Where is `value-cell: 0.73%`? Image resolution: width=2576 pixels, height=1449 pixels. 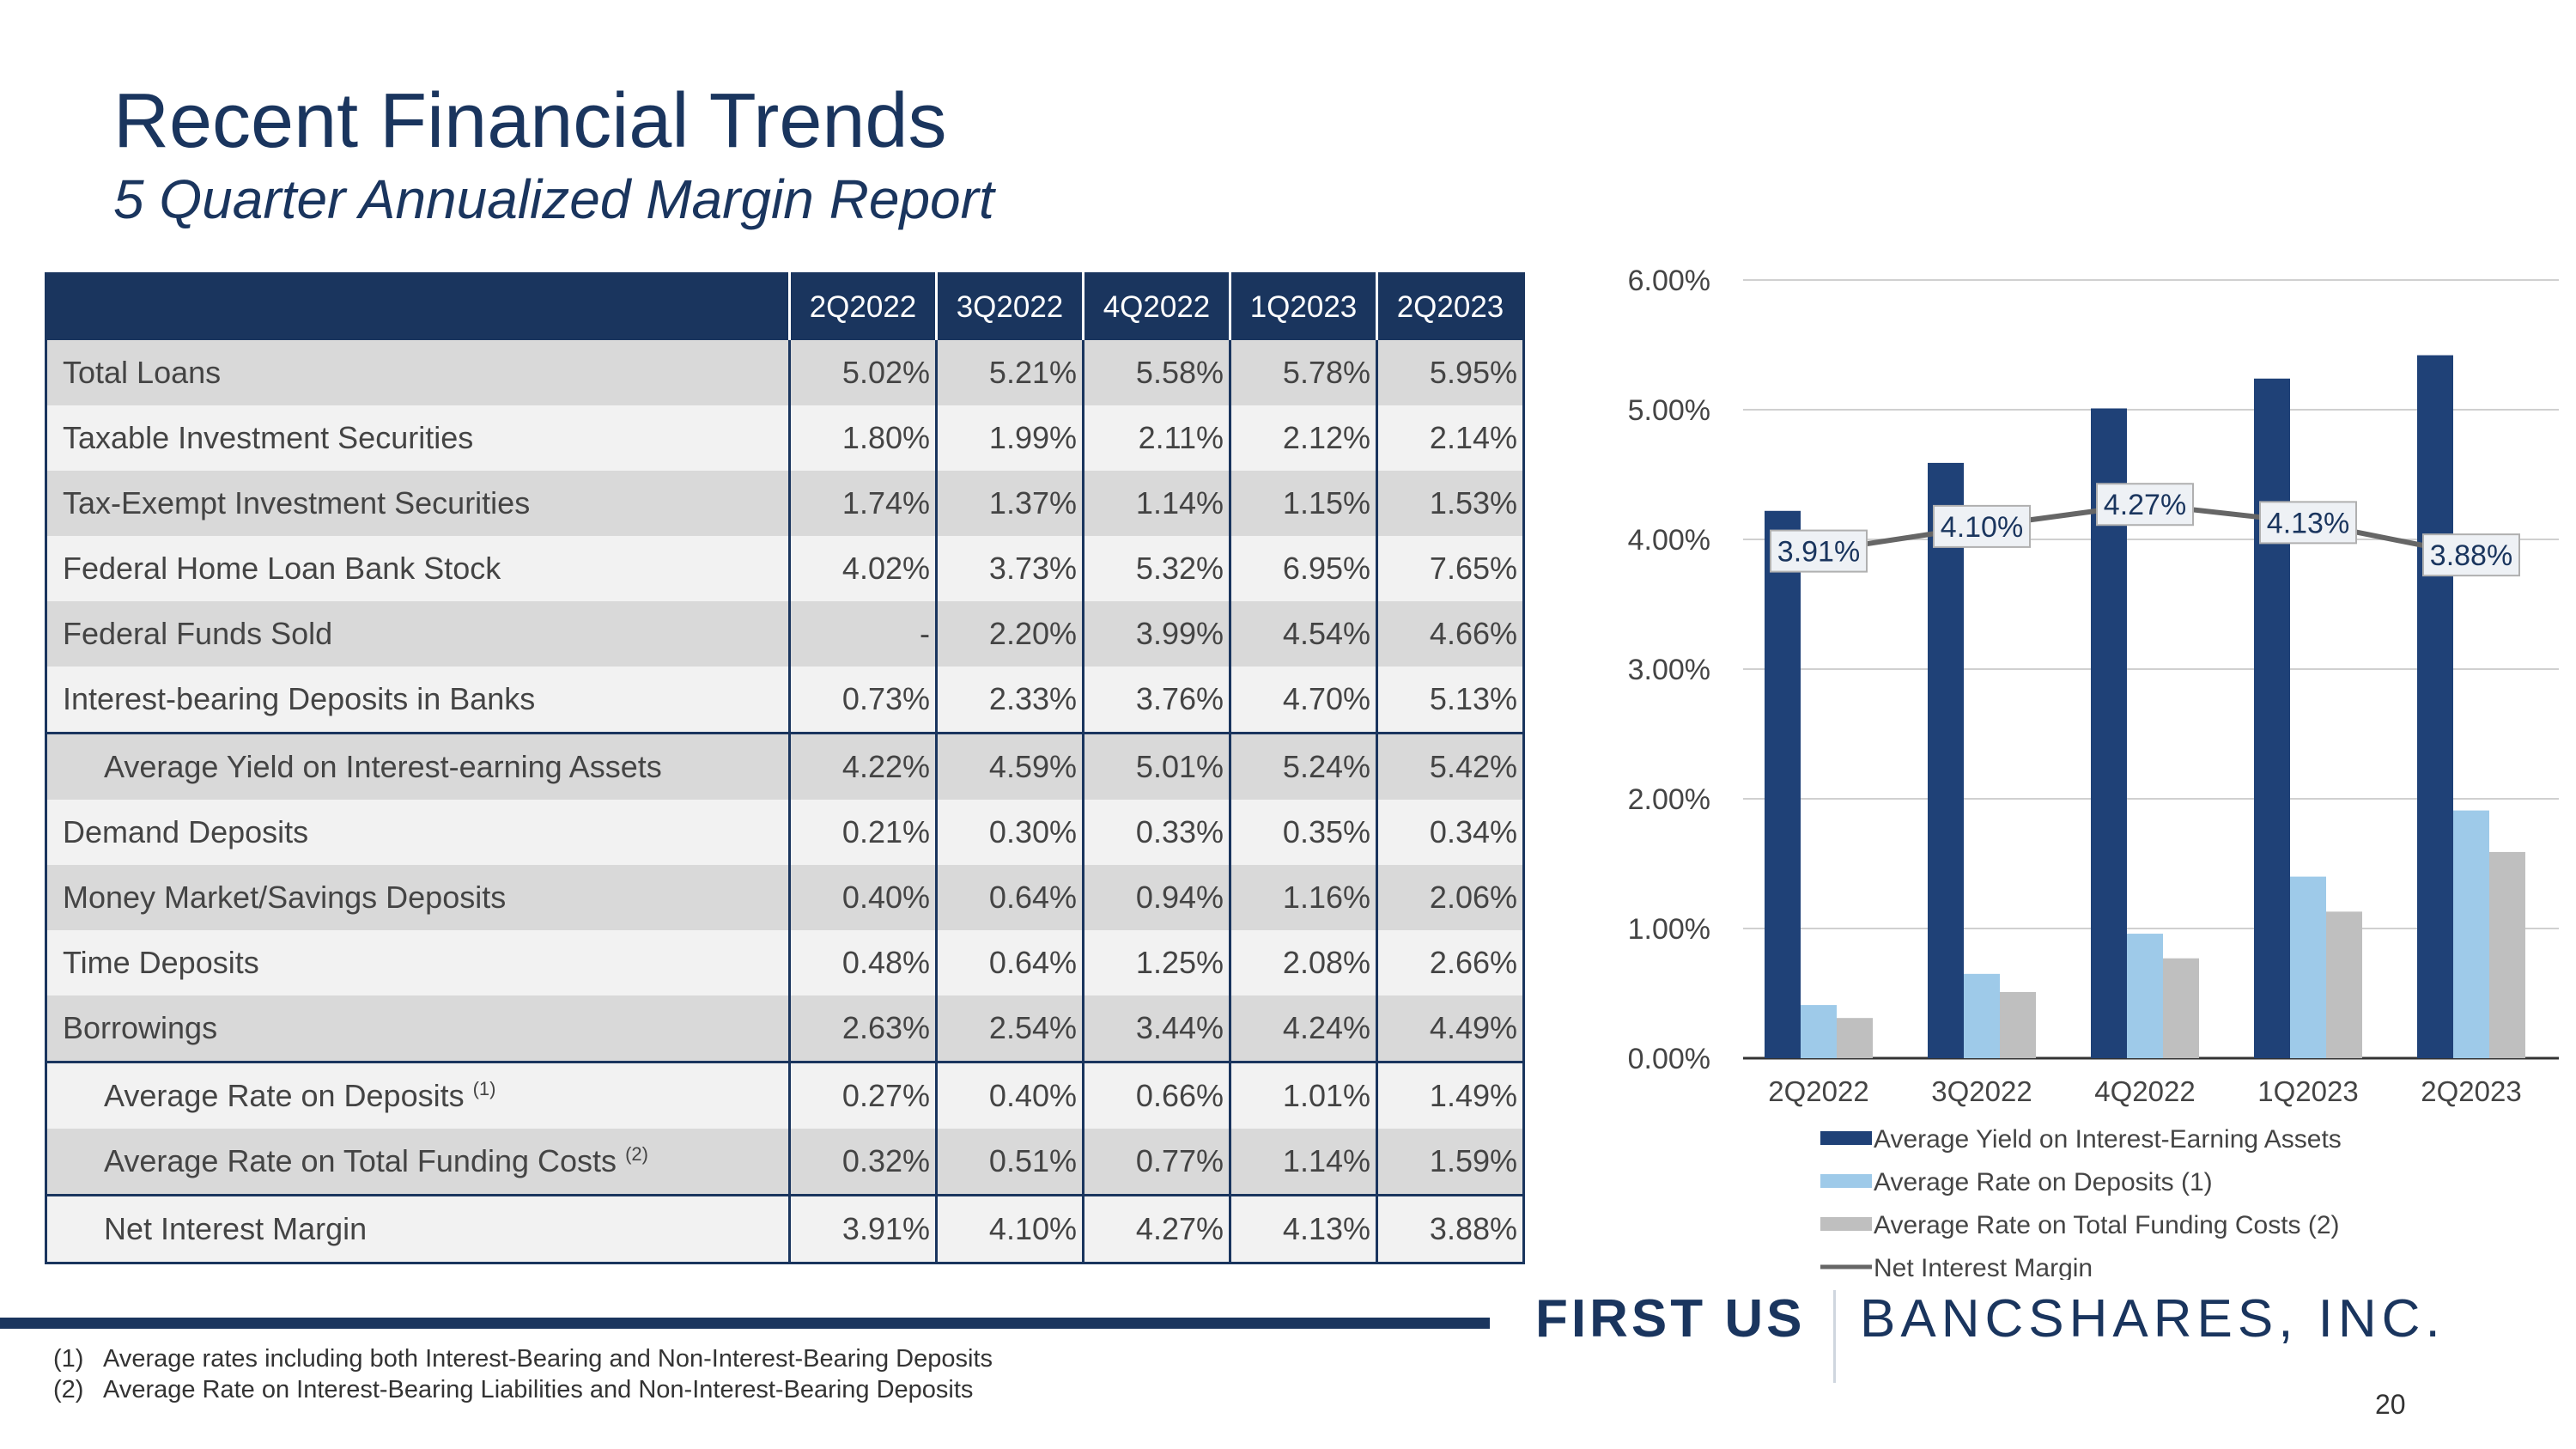
value-cell: 0.73% is located at coordinates (863, 700).